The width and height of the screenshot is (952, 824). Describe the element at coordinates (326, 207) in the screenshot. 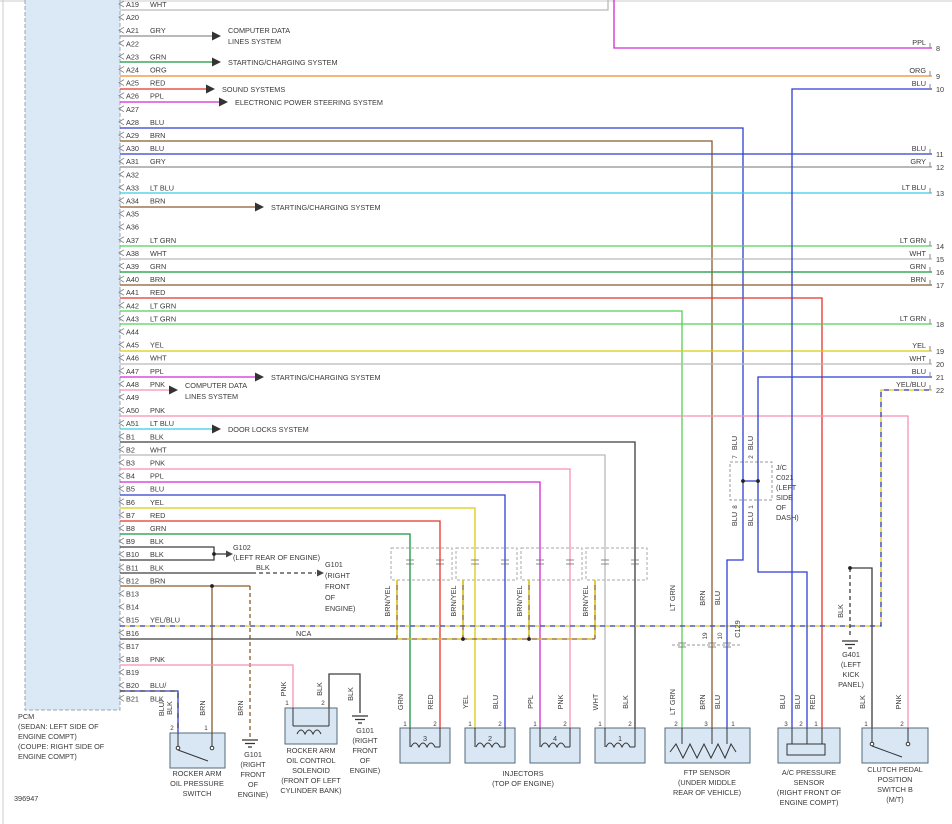

I see `system-label: STARTING/CHARGING SYSTEM` at that location.